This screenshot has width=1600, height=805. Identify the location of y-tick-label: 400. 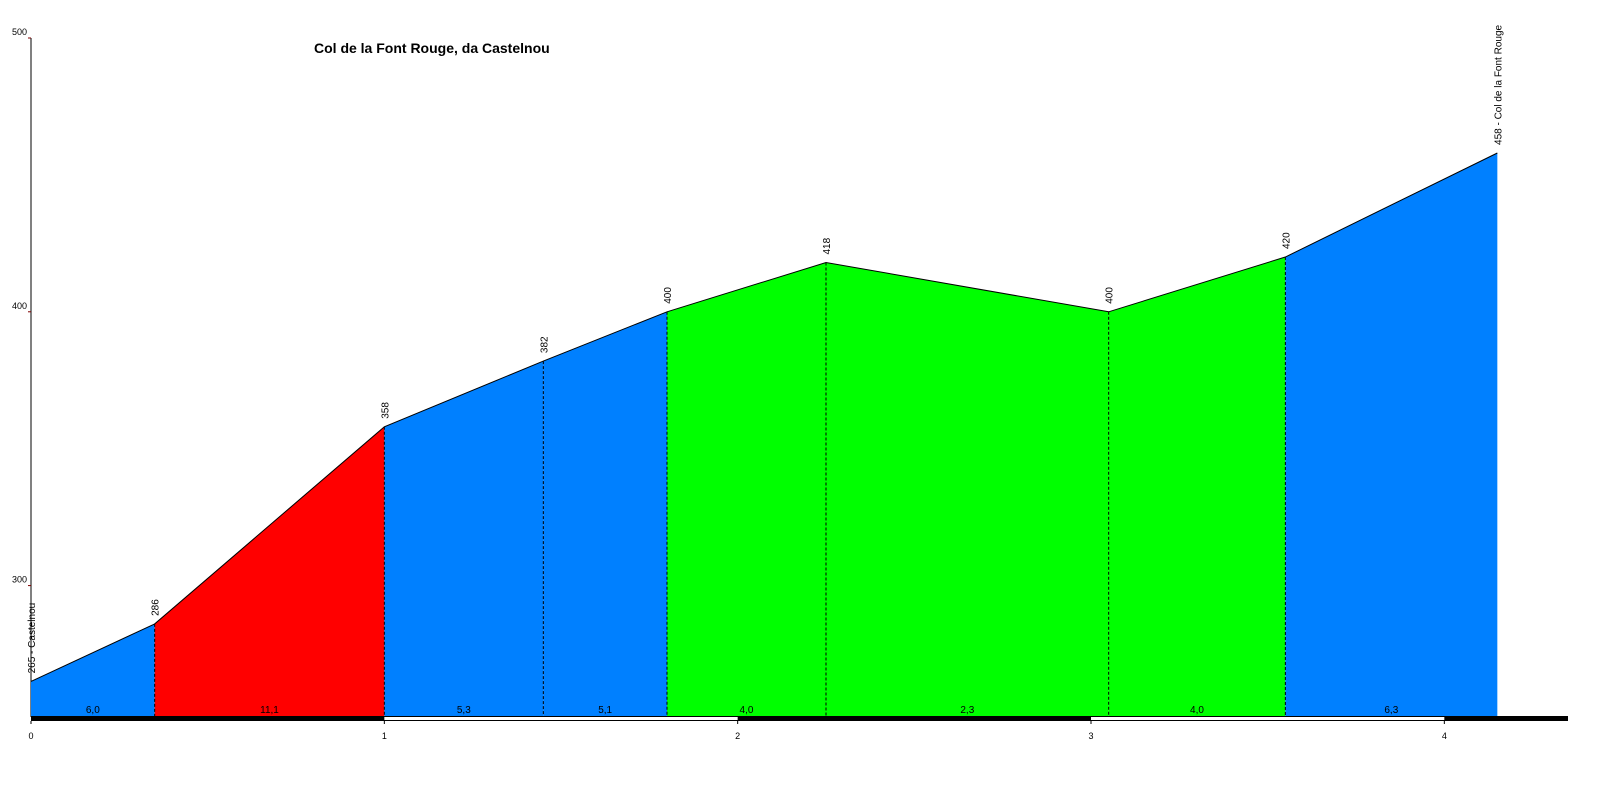
(19, 306).